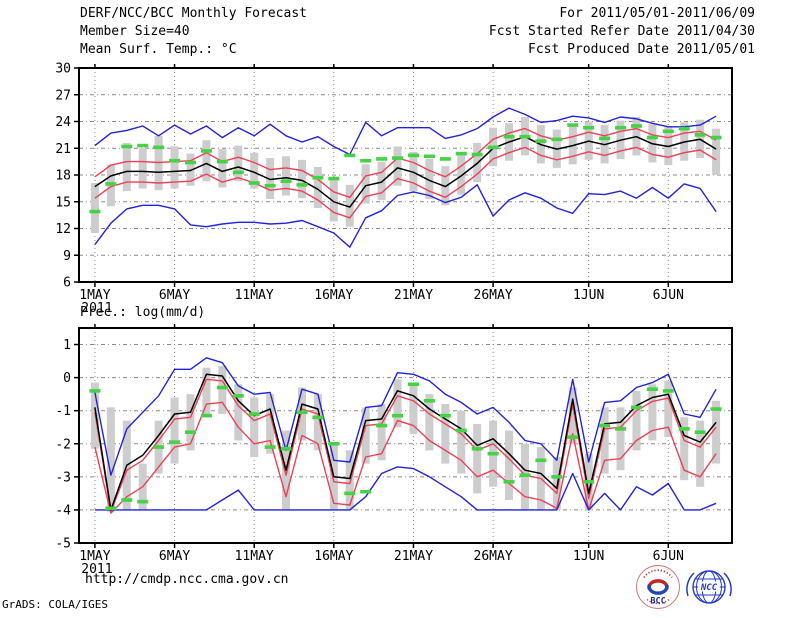 This screenshot has height=618, width=800. I want to click on upper-quartile-line, so click(405, 163).